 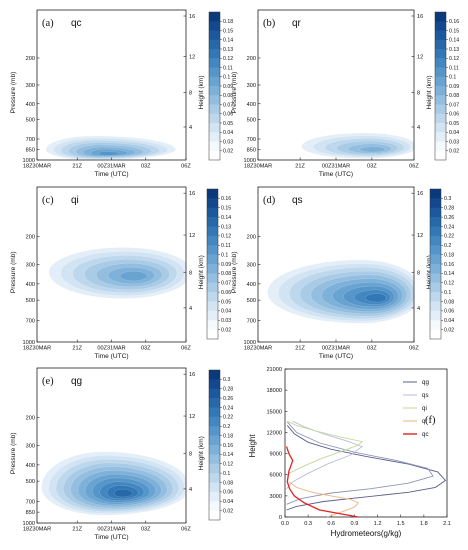 What do you see at coordinates (449, 274) in the screenshot?
I see `colorbar-tick-label: 0.14` at bounding box center [449, 274].